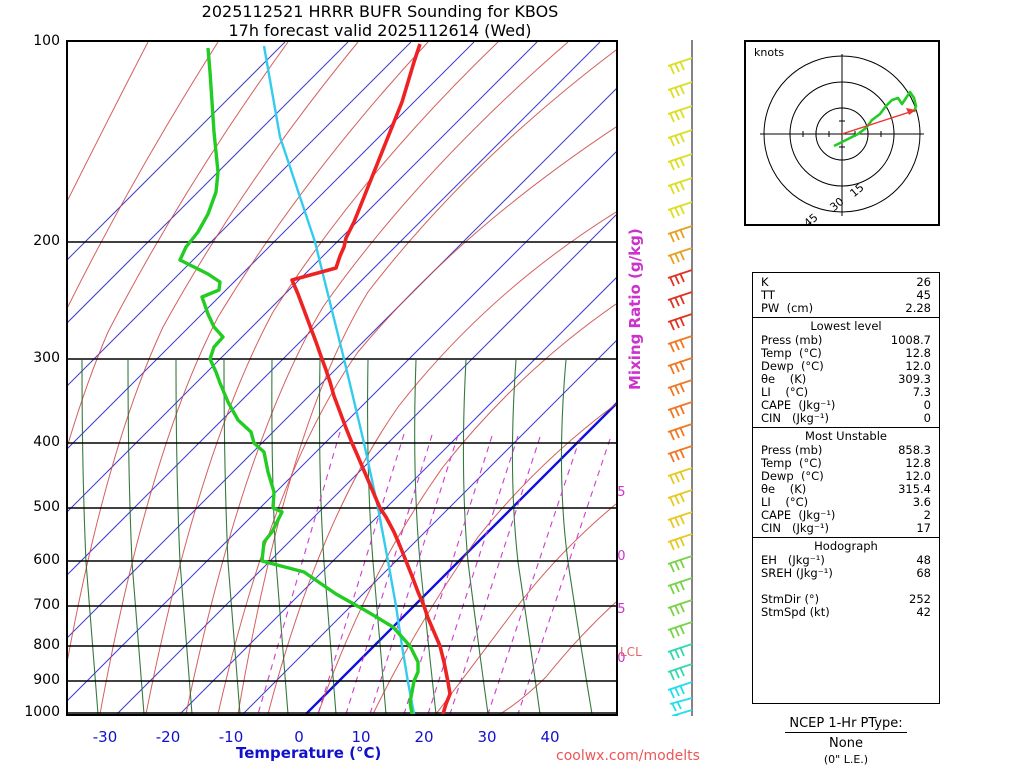  I want to click on temp-tick-30: 30, so click(487, 737).